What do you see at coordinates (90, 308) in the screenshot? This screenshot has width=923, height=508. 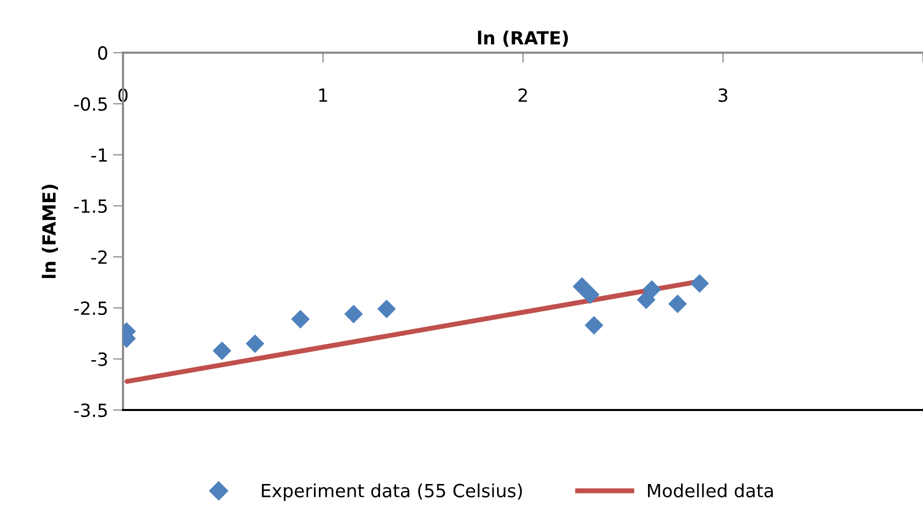 I see `y-tick-label: -2.5` at bounding box center [90, 308].